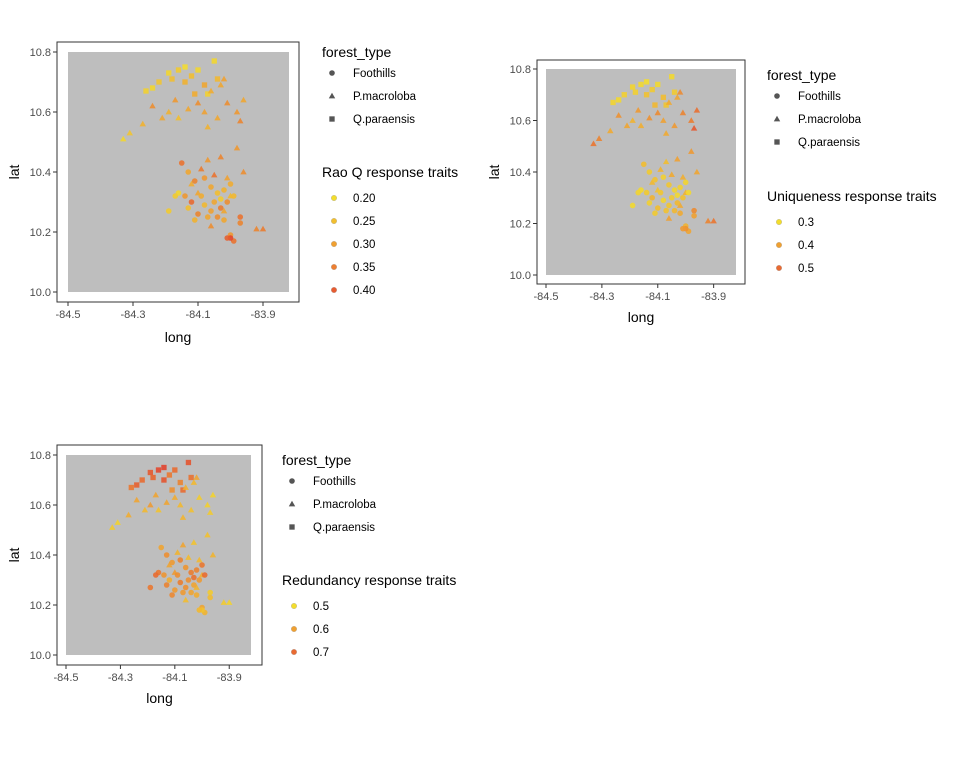 This screenshot has height=768, width=960. Describe the element at coordinates (40, 293) in the screenshot. I see `y-tick-label: 10.0` at that location.